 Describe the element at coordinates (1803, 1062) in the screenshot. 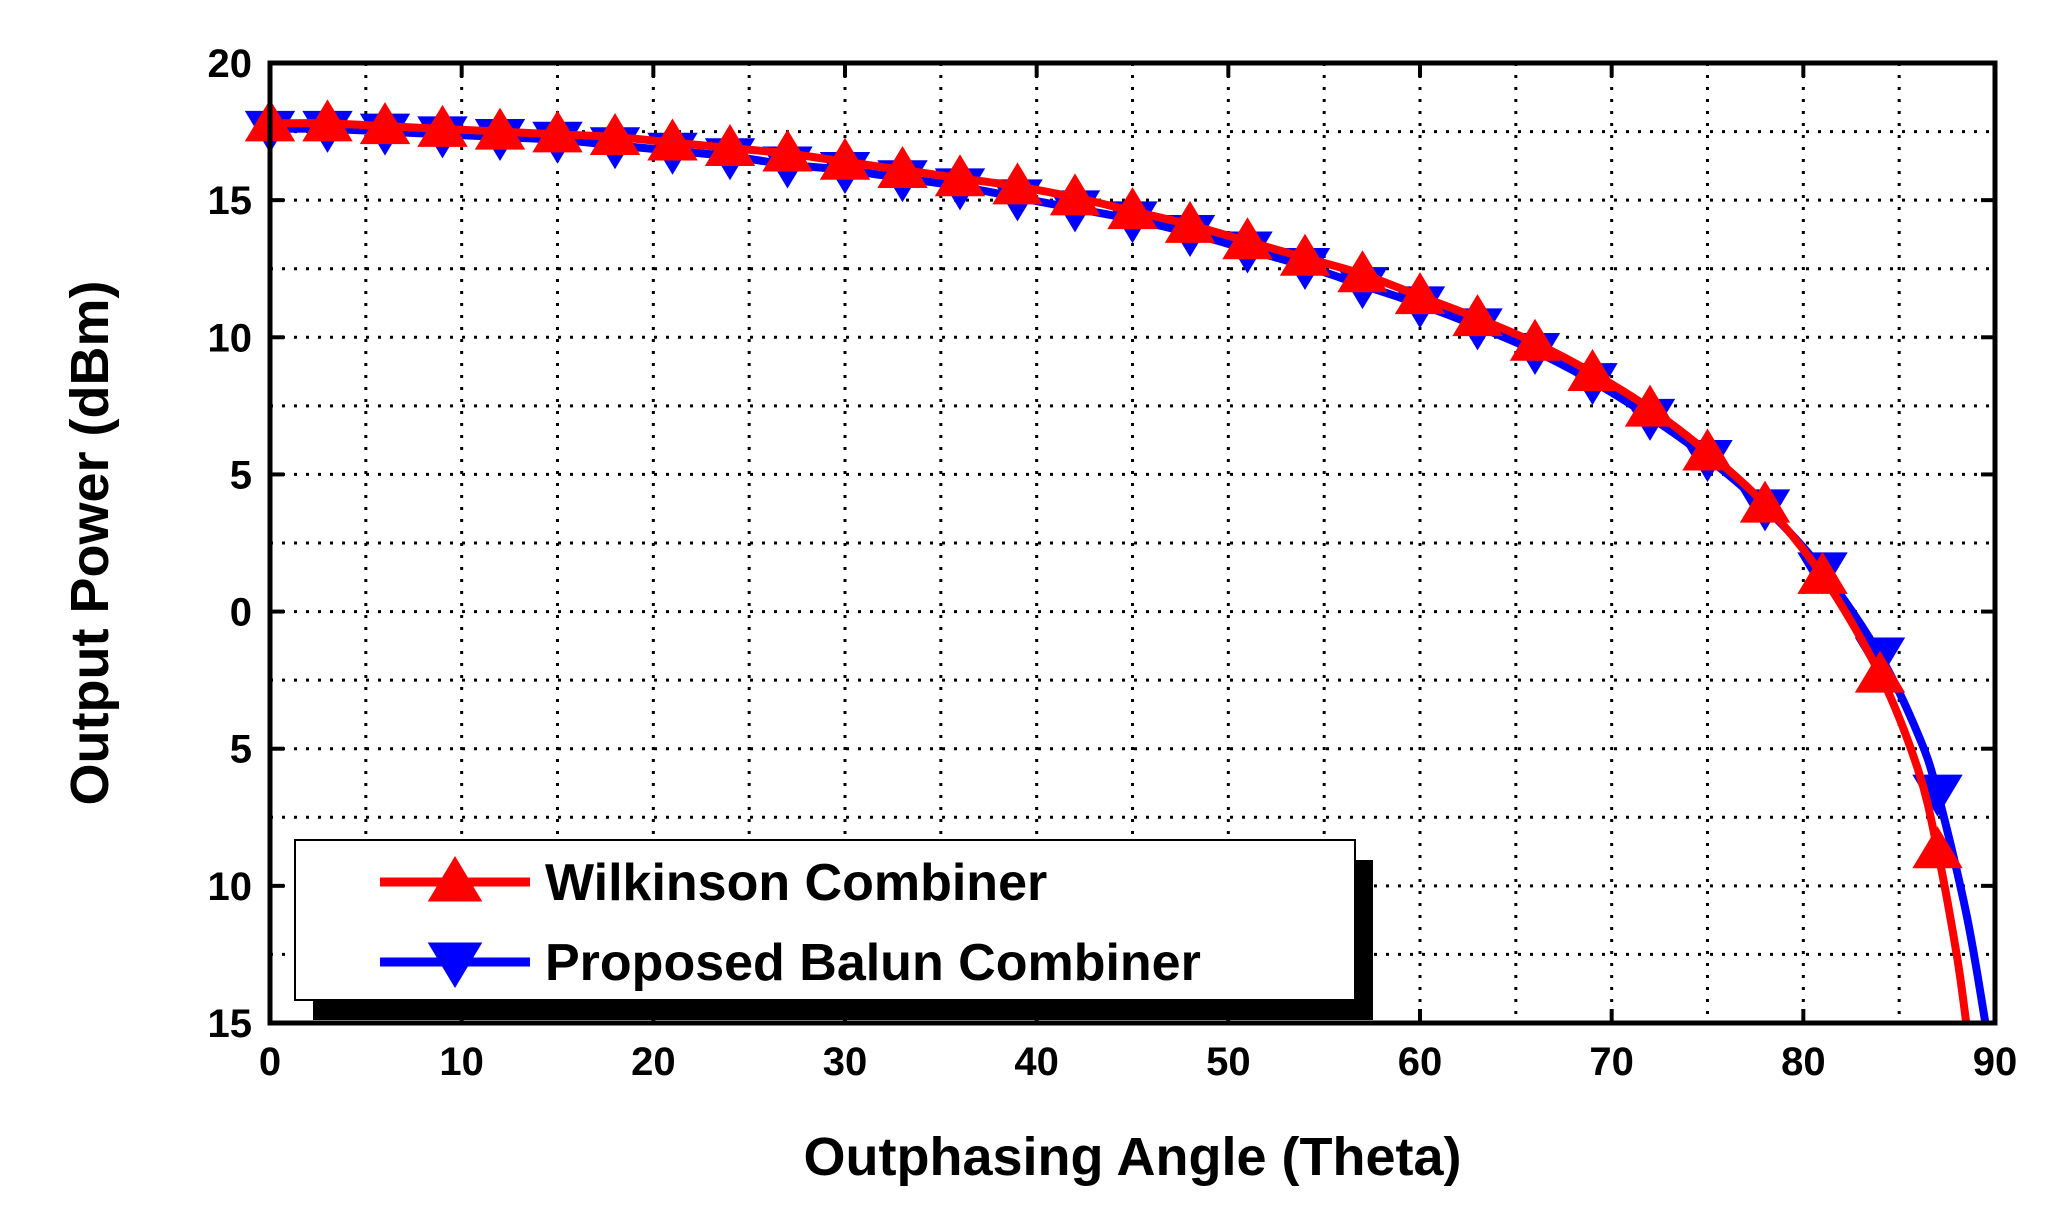

I see `x-tick-label: 80` at that location.